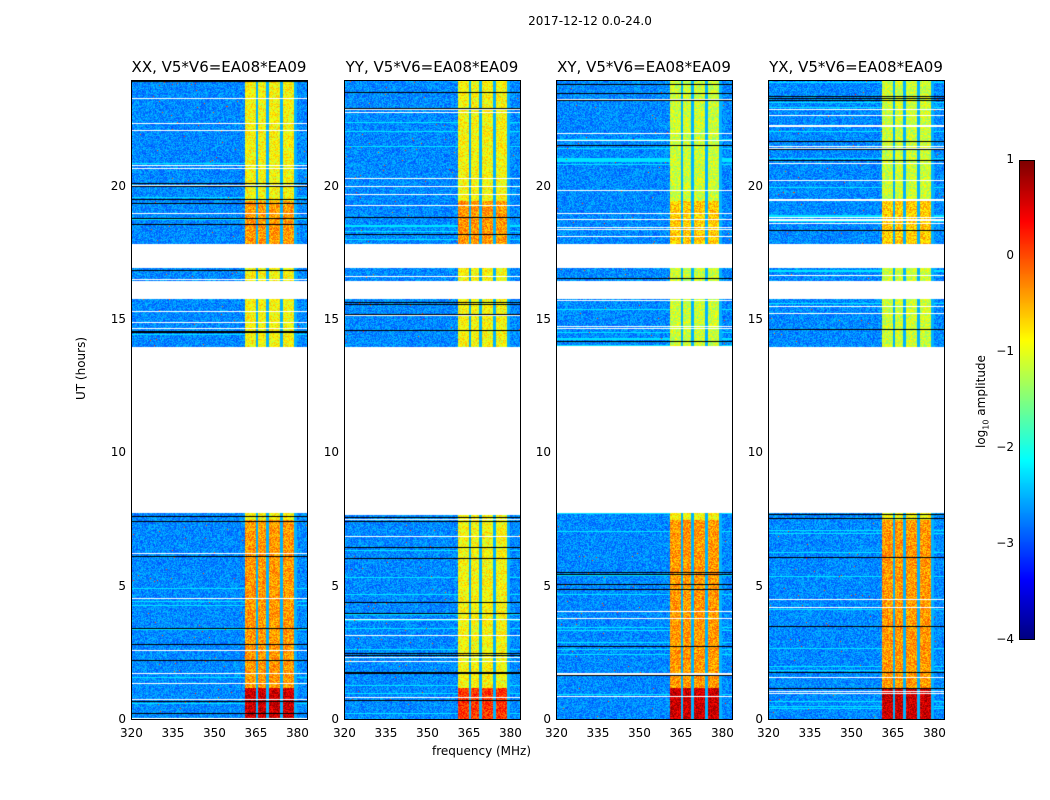 The width and height of the screenshot is (1050, 800). Describe the element at coordinates (982, 401) in the screenshot. I see `colorbar-label: log10 amplitude` at that location.